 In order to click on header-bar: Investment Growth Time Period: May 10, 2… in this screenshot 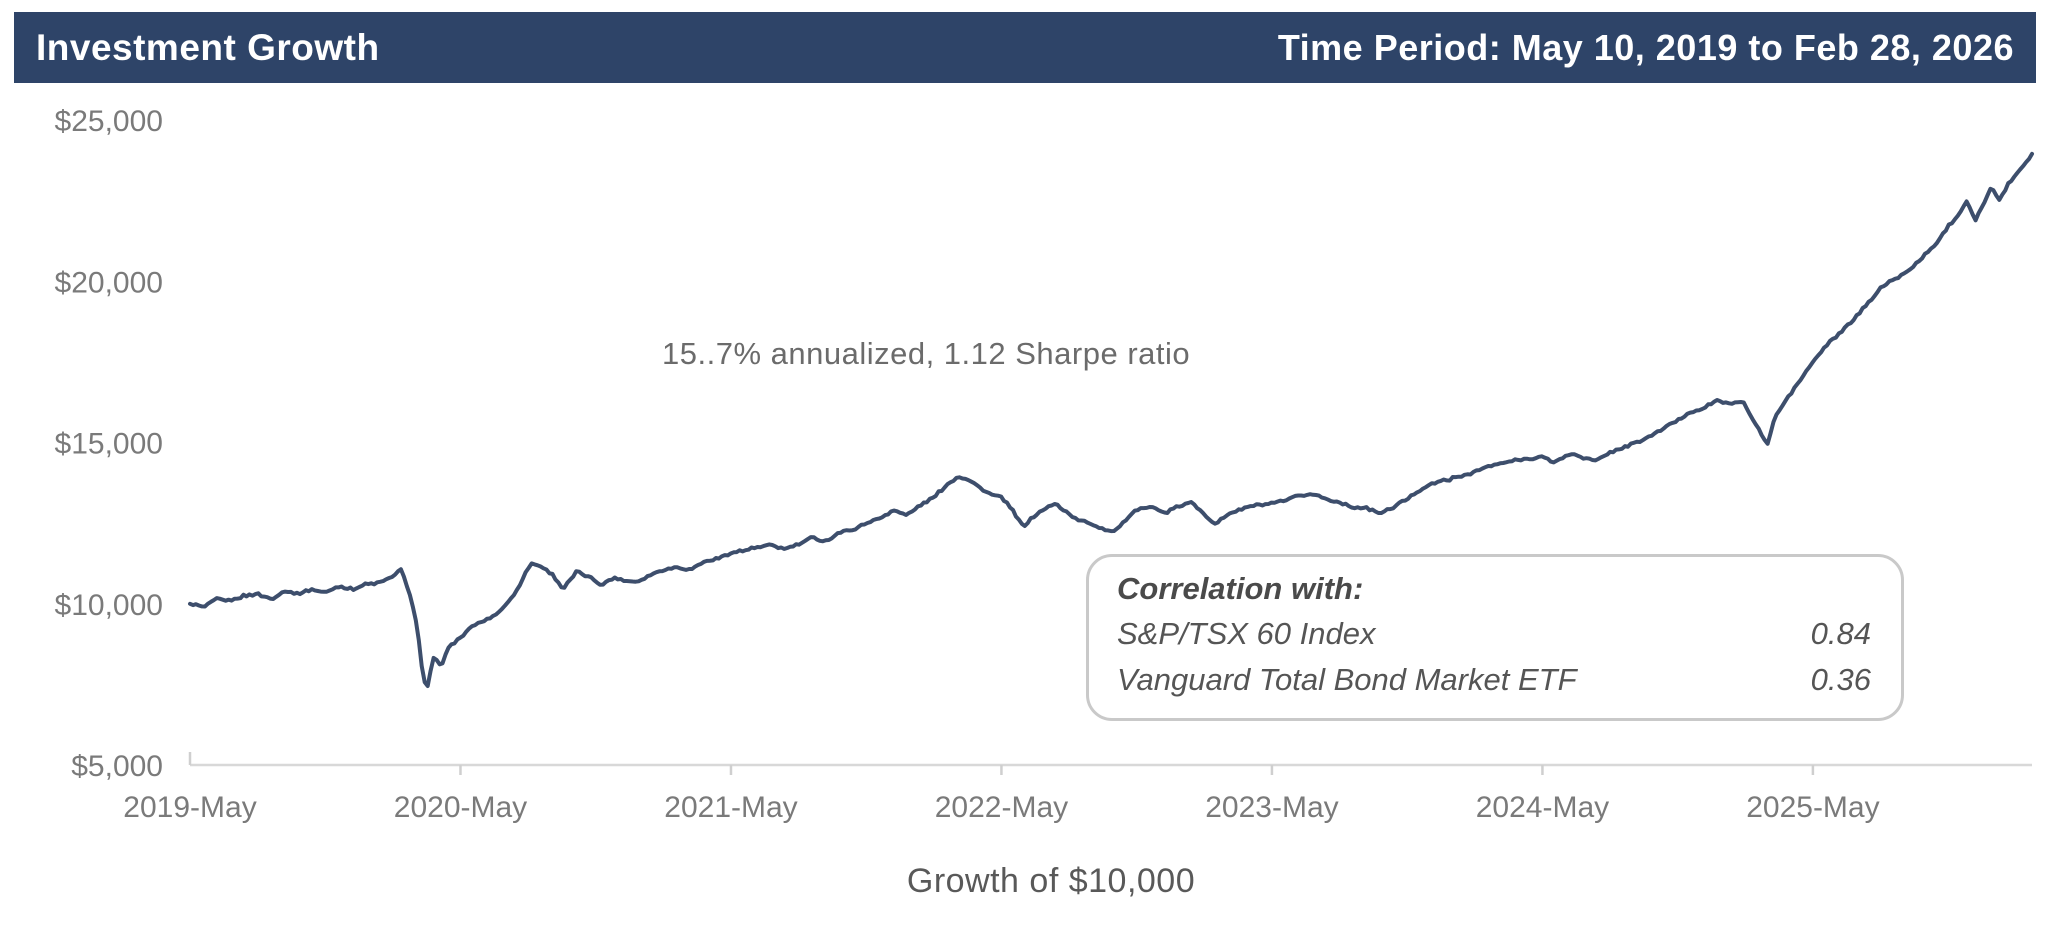, I will do `click(1025, 47)`.